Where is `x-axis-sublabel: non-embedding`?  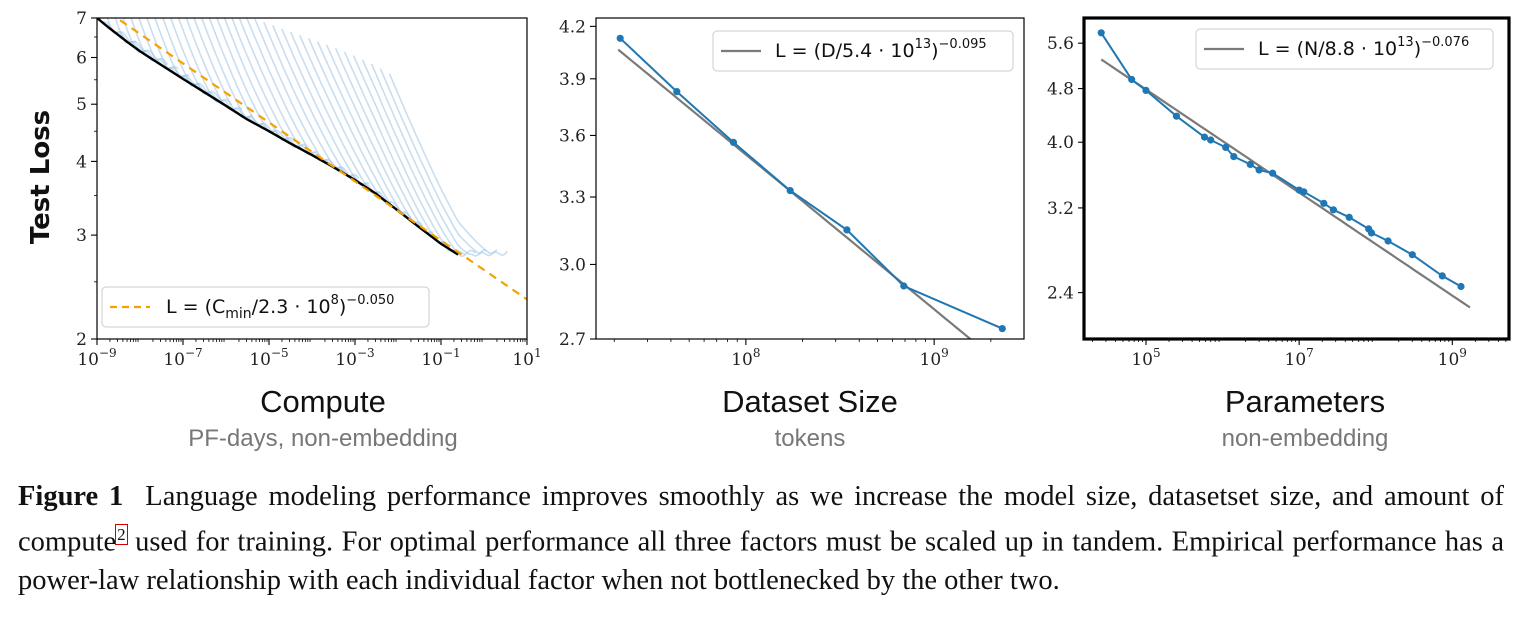
x-axis-sublabel: non-embedding is located at coordinates (1305, 438).